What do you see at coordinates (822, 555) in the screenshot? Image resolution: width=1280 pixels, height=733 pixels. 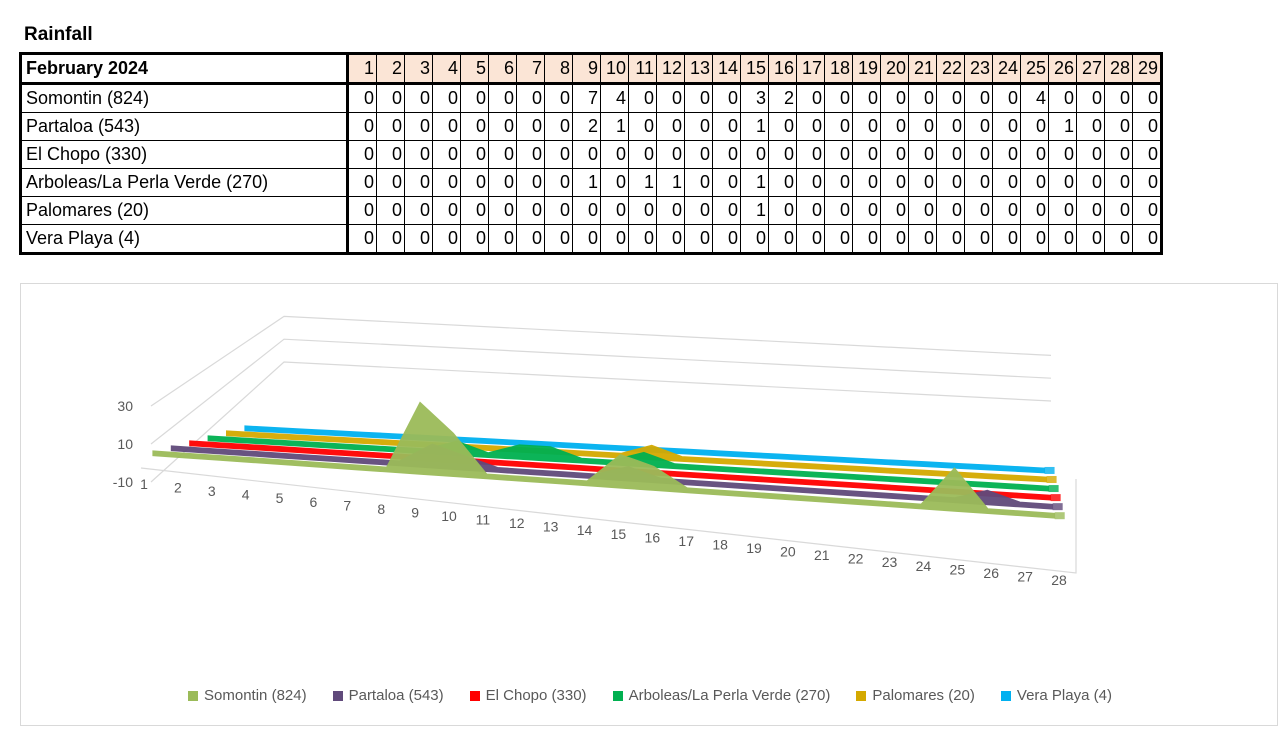 I see `x-tick-label: 21` at bounding box center [822, 555].